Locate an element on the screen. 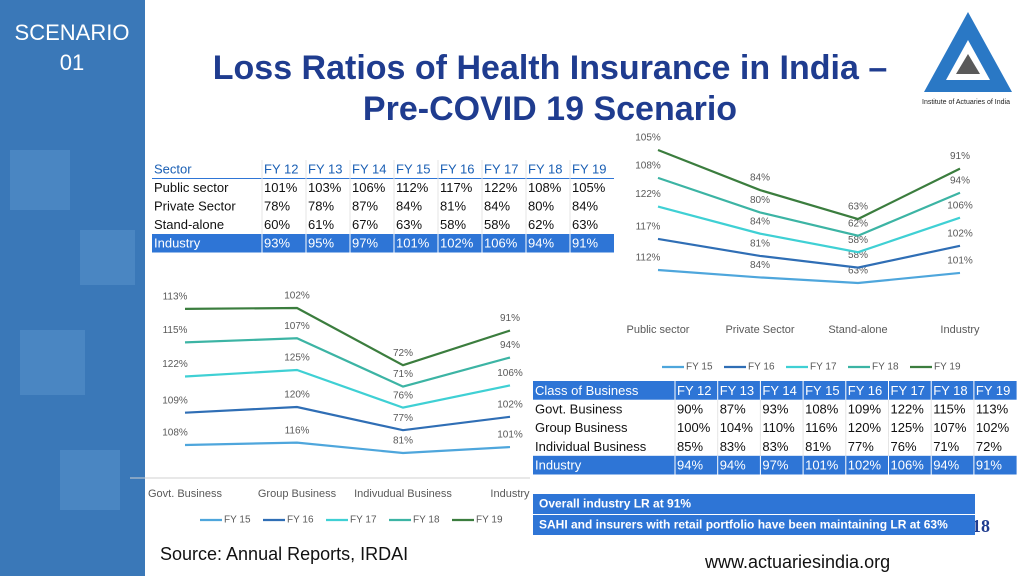 This screenshot has width=1024, height=576. table-row-bg is located at coordinates (775, 390).